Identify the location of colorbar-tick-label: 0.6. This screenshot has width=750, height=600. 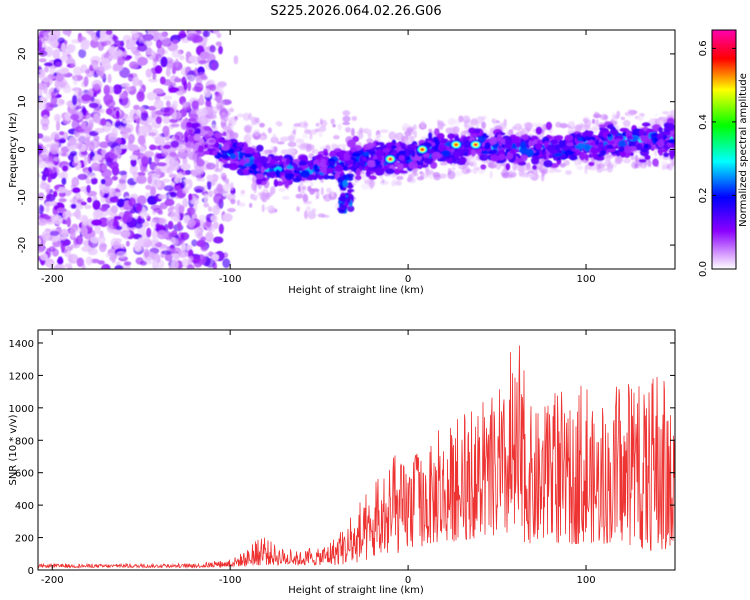
(703, 48).